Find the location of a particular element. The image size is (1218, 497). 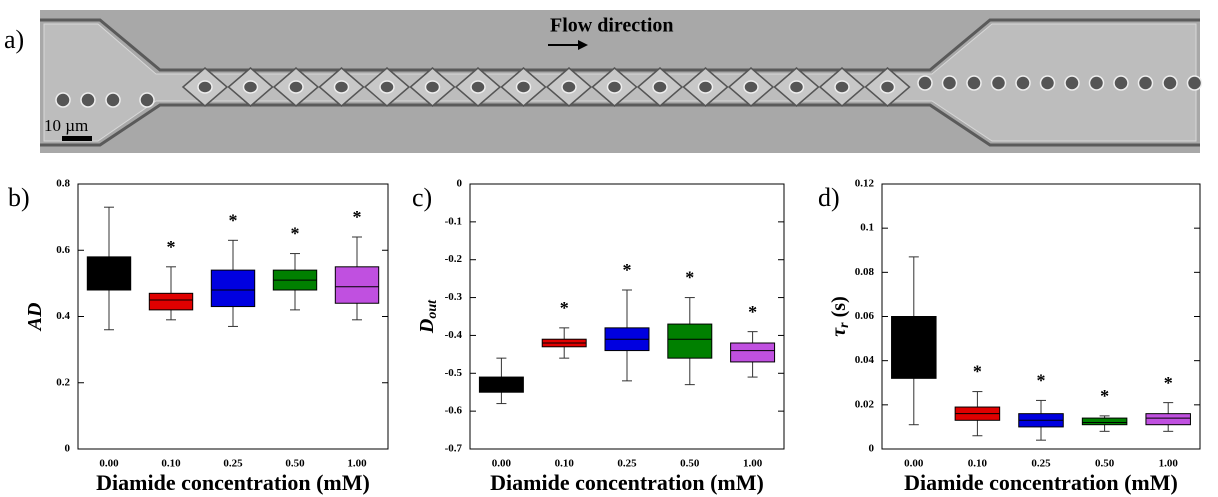

y-tick-label: -0.6 is located at coordinates (454, 411).